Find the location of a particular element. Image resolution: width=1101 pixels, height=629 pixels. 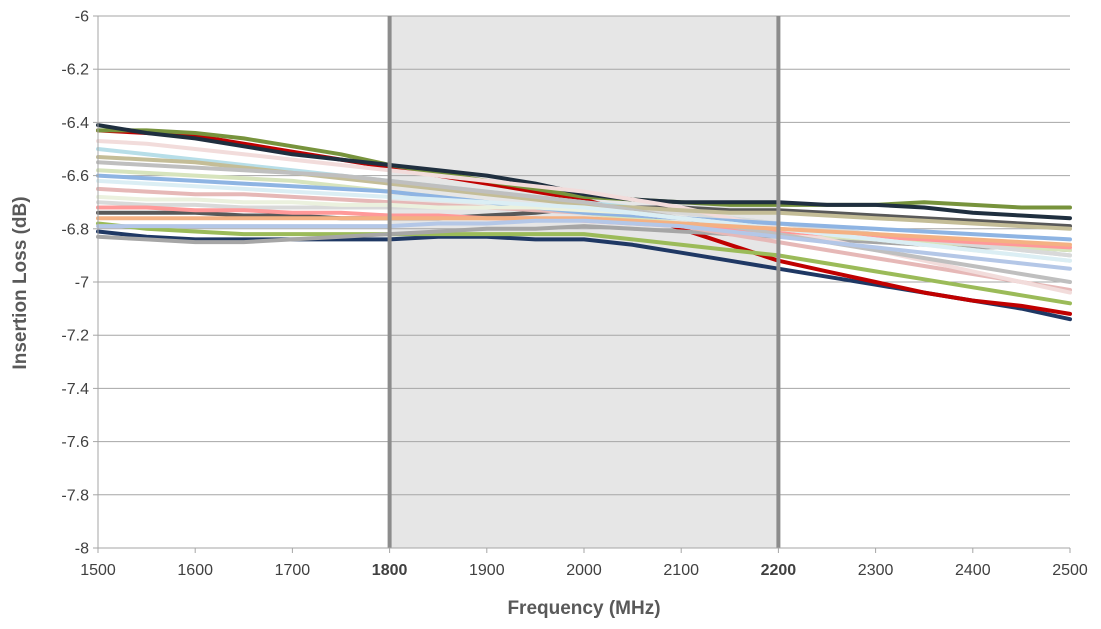

x-tick-label: 1700 is located at coordinates (293, 570).